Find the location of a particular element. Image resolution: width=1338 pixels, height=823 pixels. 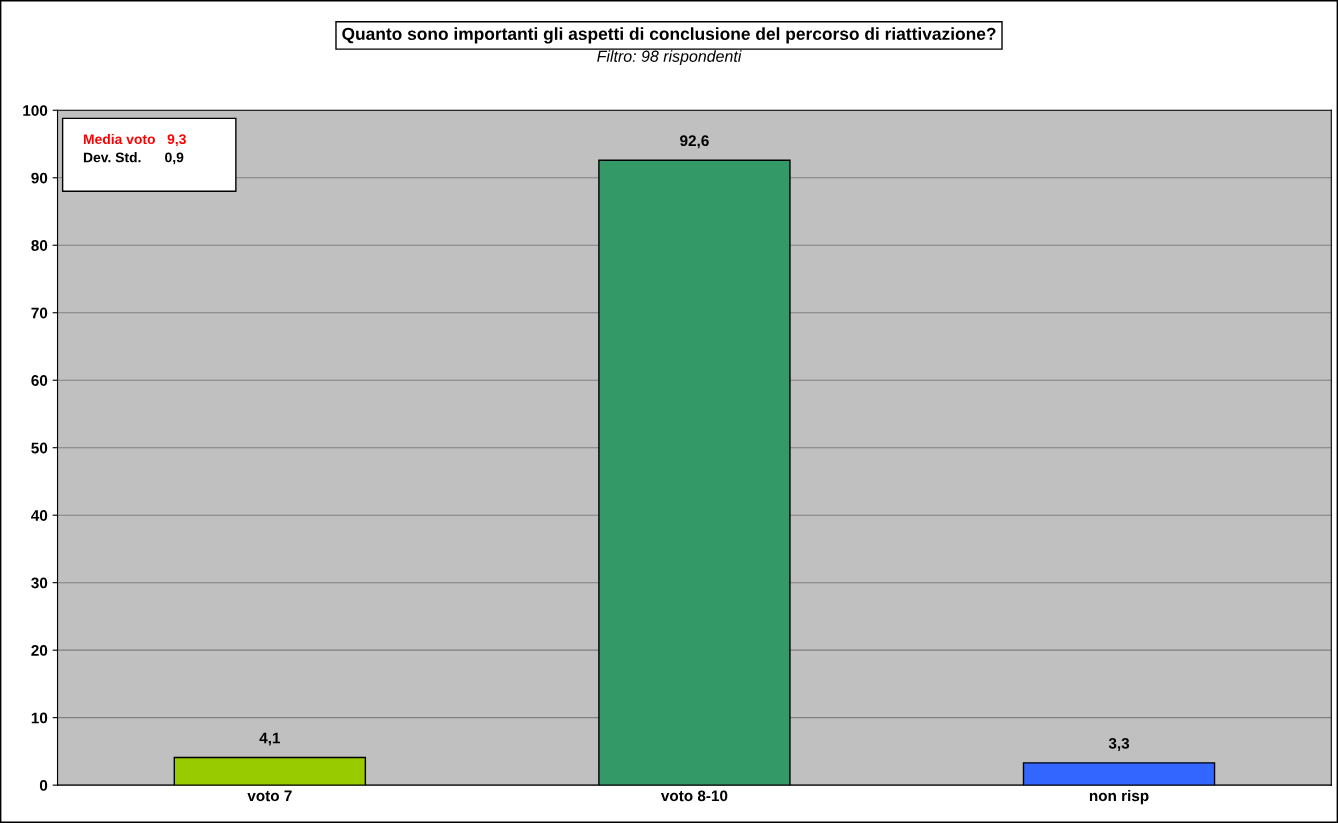

annotation: Media voto 9,3 is located at coordinates (134, 140).